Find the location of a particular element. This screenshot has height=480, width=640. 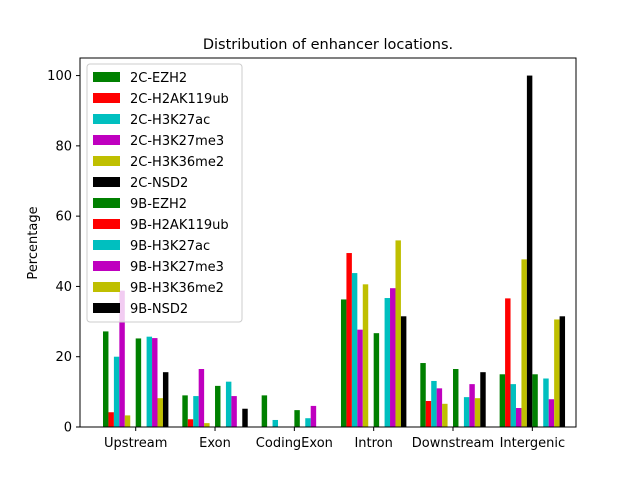

legend-label: 2C-H2AK119ub is located at coordinates (179, 99).